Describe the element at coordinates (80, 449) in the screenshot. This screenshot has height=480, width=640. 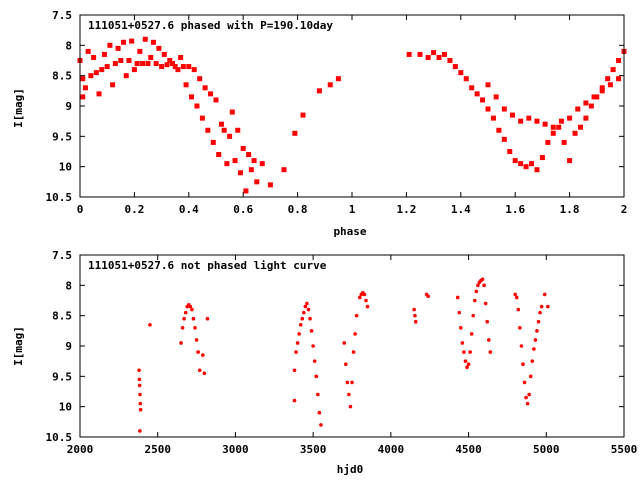
I see `x-tick-label: 2000` at that location.